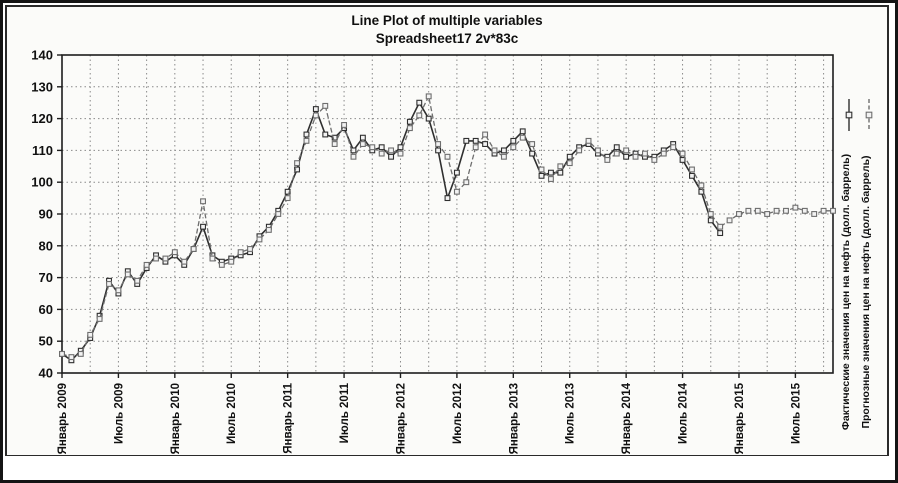 This screenshot has height=483, width=898. What do you see at coordinates (42, 118) in the screenshot?
I see `y-tick-label: 120` at bounding box center [42, 118].